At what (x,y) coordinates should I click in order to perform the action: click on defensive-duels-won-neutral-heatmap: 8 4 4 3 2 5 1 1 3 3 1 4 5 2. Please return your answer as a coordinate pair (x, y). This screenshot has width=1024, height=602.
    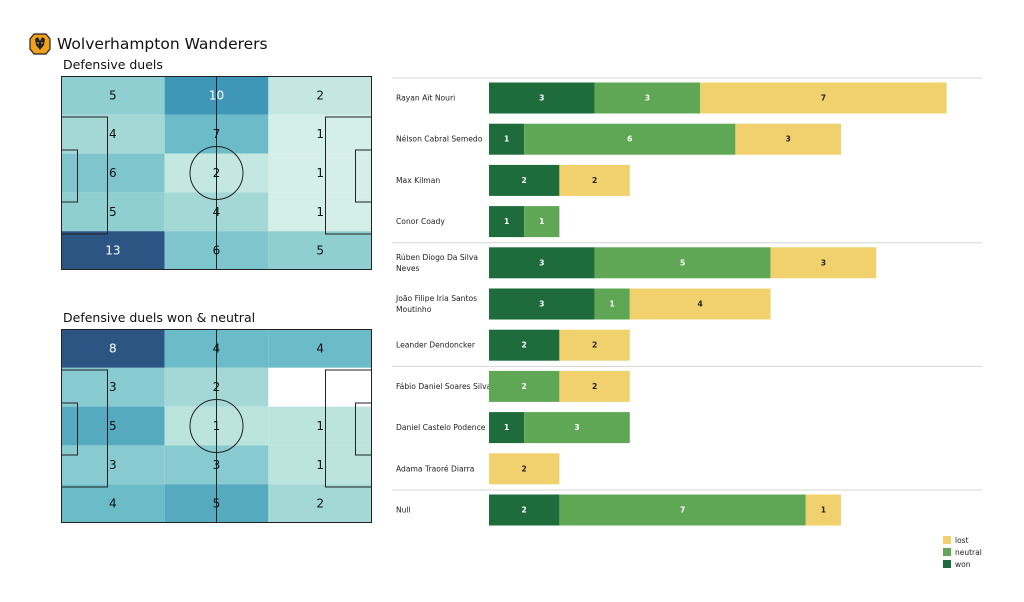
    Looking at the image, I should click on (216, 426).